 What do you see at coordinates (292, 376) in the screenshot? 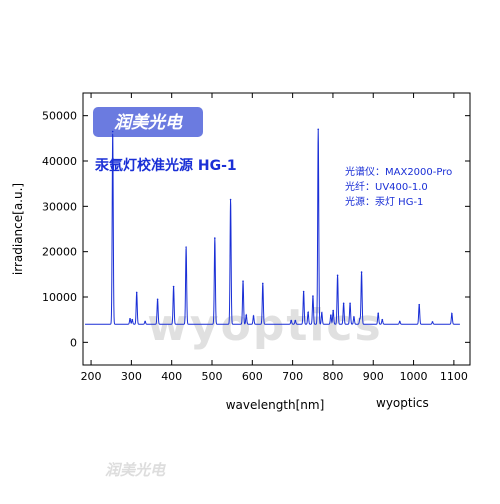
I see `x-tick-label: 700` at bounding box center [292, 376].